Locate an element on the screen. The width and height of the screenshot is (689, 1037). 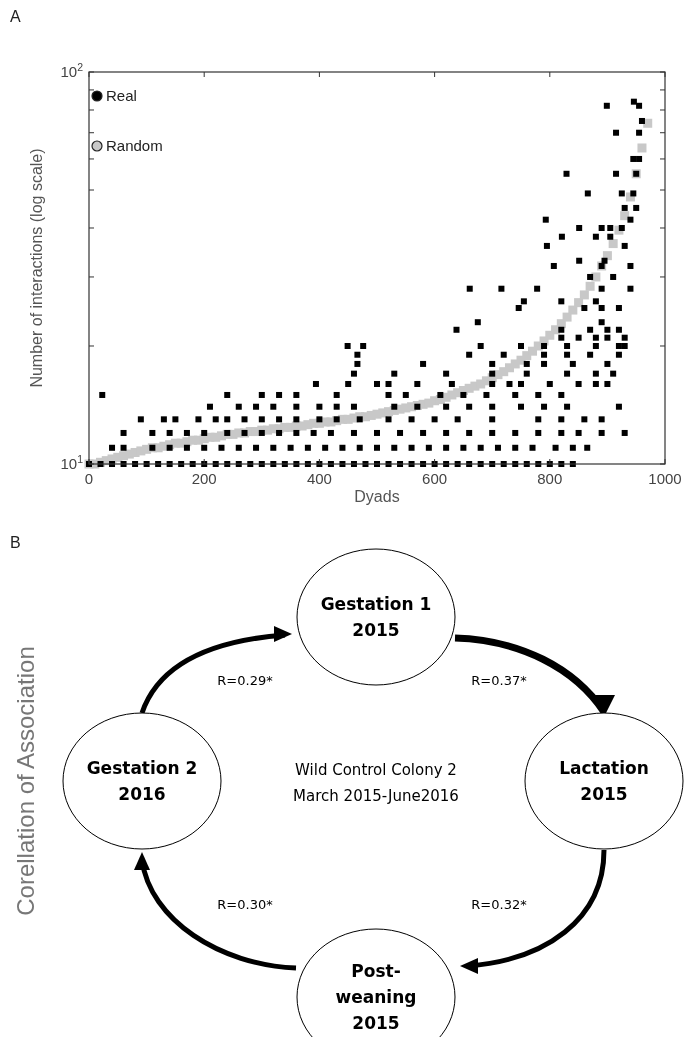
x-tick-label: 0 is located at coordinates (89, 478).